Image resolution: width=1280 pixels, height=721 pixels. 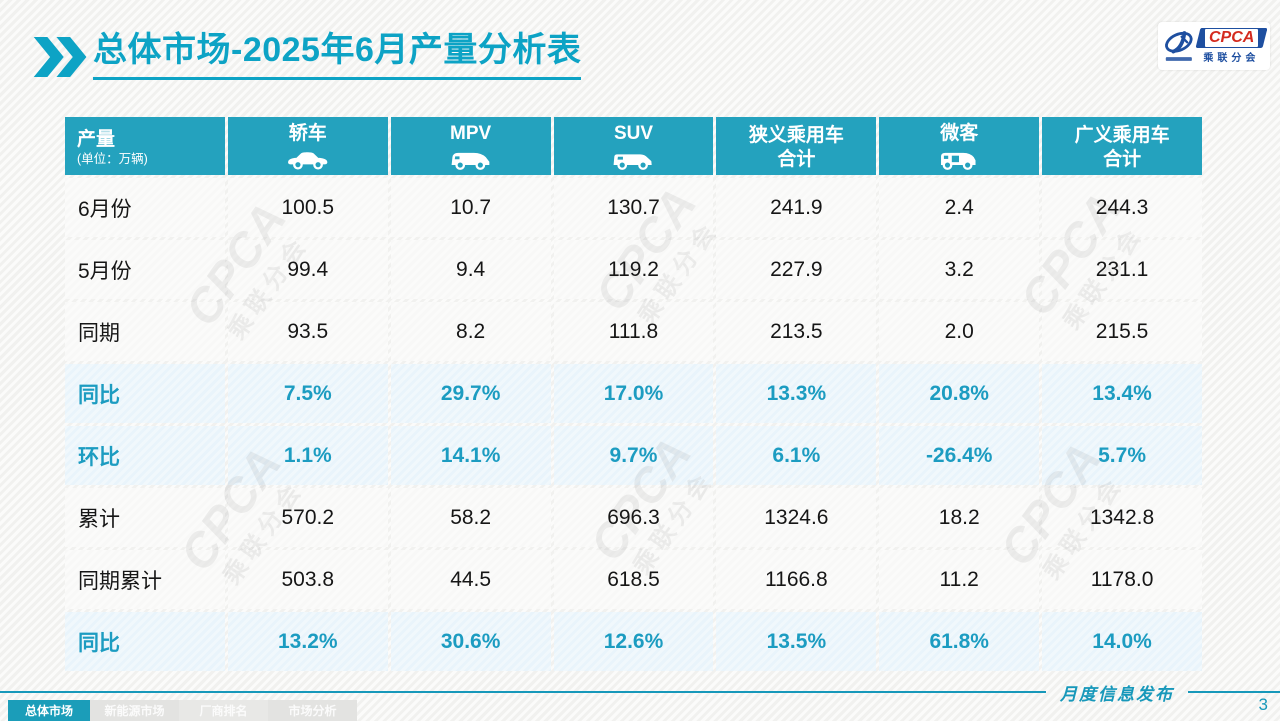 What do you see at coordinates (470, 146) in the screenshot?
I see `column-header-mpv: MPV` at bounding box center [470, 146].